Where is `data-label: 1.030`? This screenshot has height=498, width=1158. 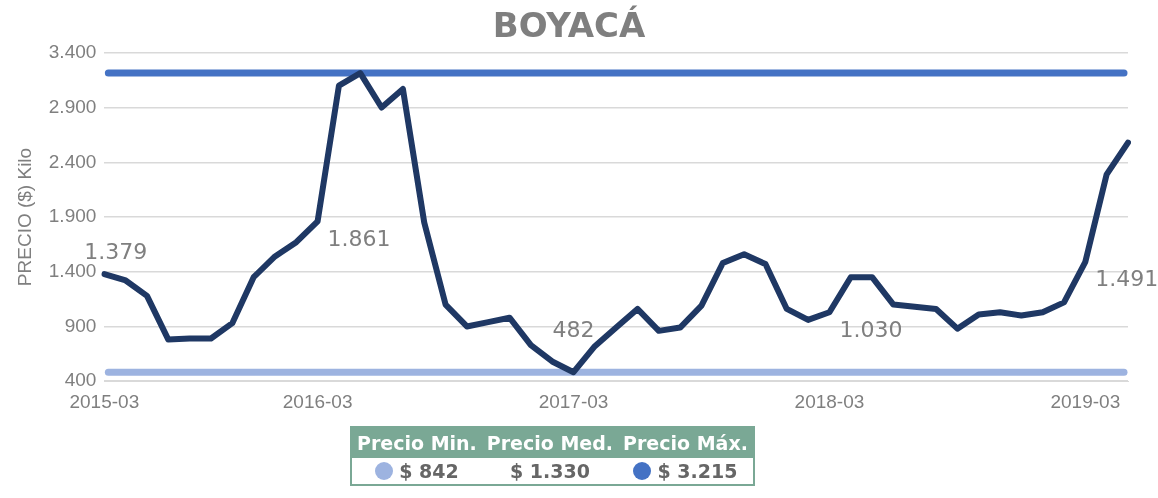 data-label: 1.030 is located at coordinates (871, 329).